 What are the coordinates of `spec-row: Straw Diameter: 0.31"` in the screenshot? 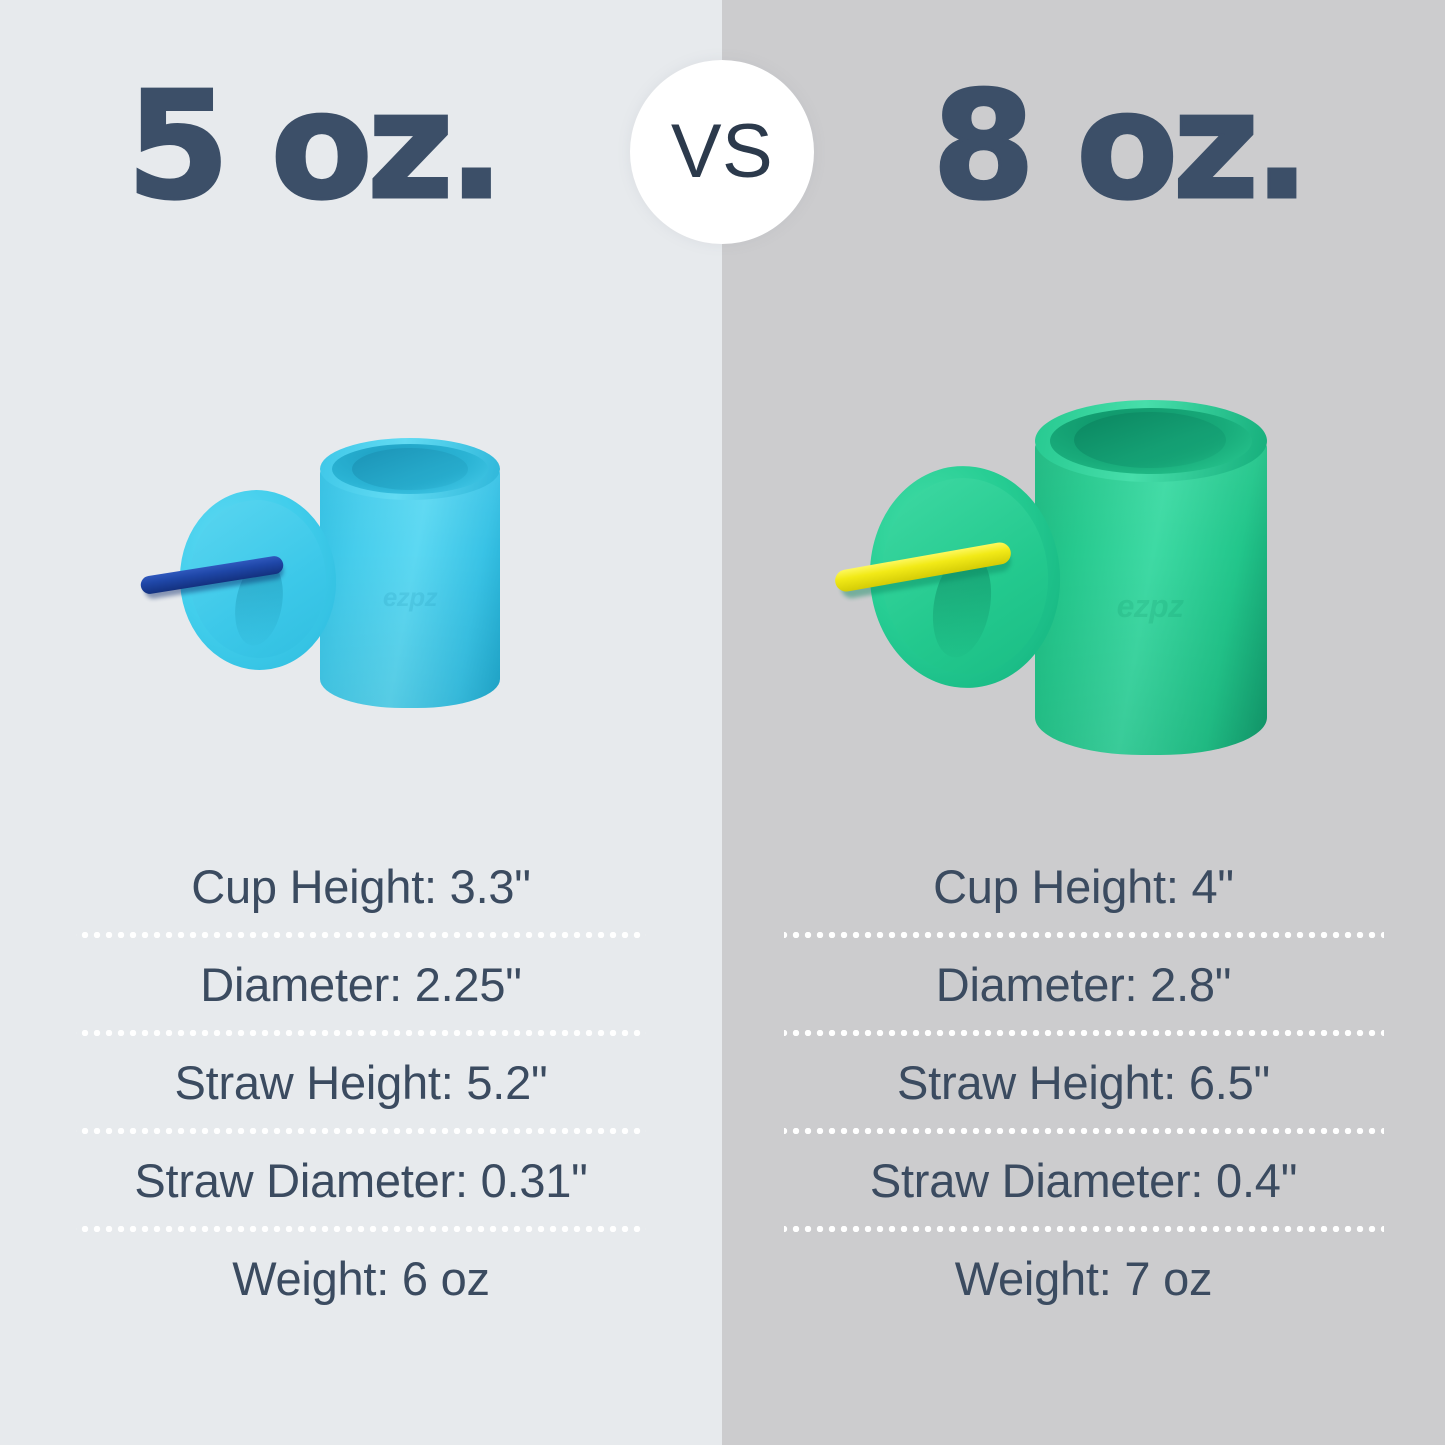 It's located at (361, 1180).